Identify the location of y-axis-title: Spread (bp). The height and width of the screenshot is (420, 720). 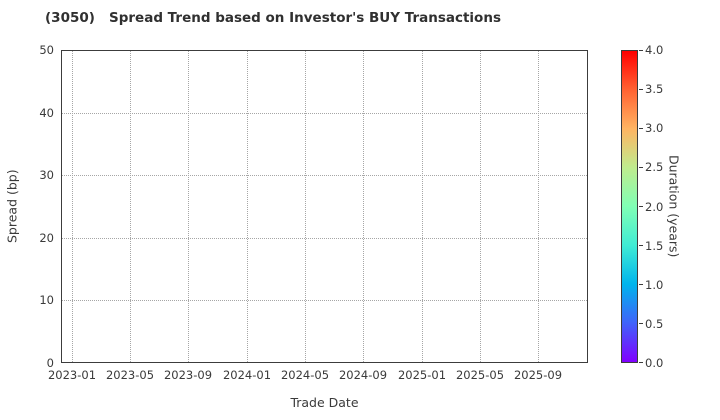
(12, 206).